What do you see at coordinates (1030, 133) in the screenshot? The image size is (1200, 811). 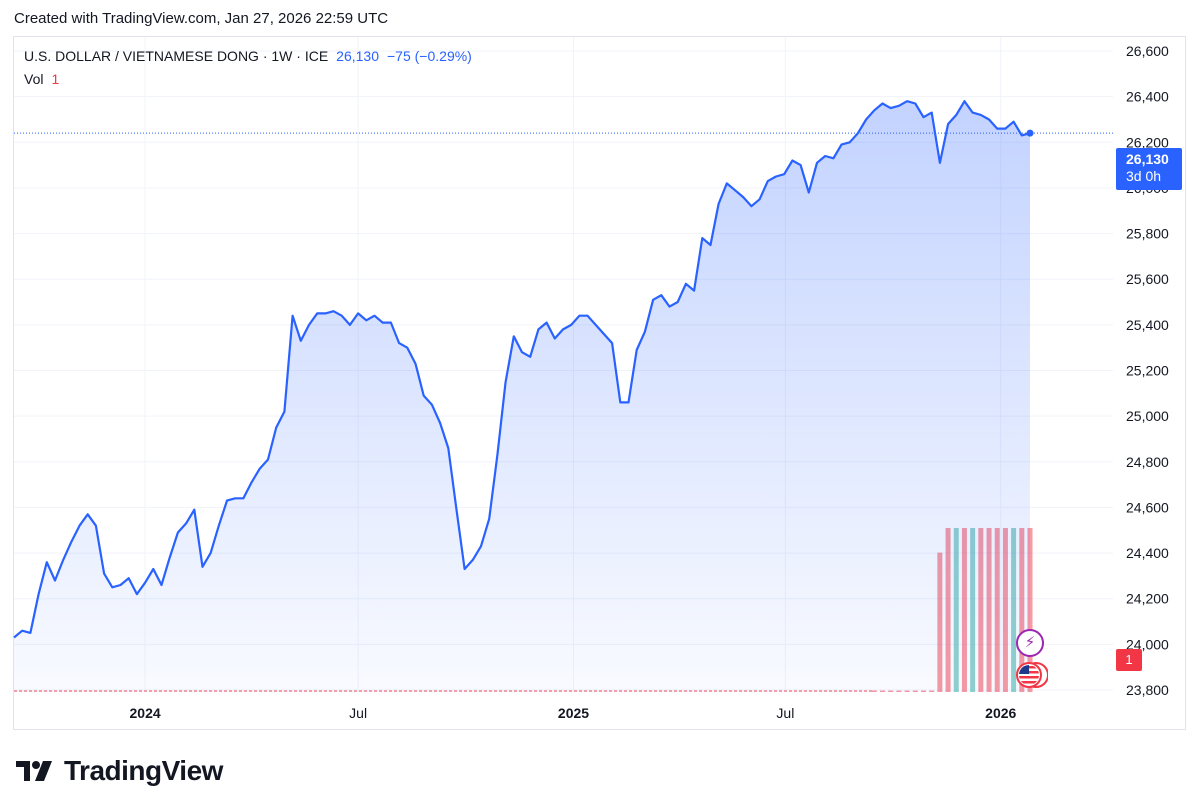 I see `last-price-dot` at bounding box center [1030, 133].